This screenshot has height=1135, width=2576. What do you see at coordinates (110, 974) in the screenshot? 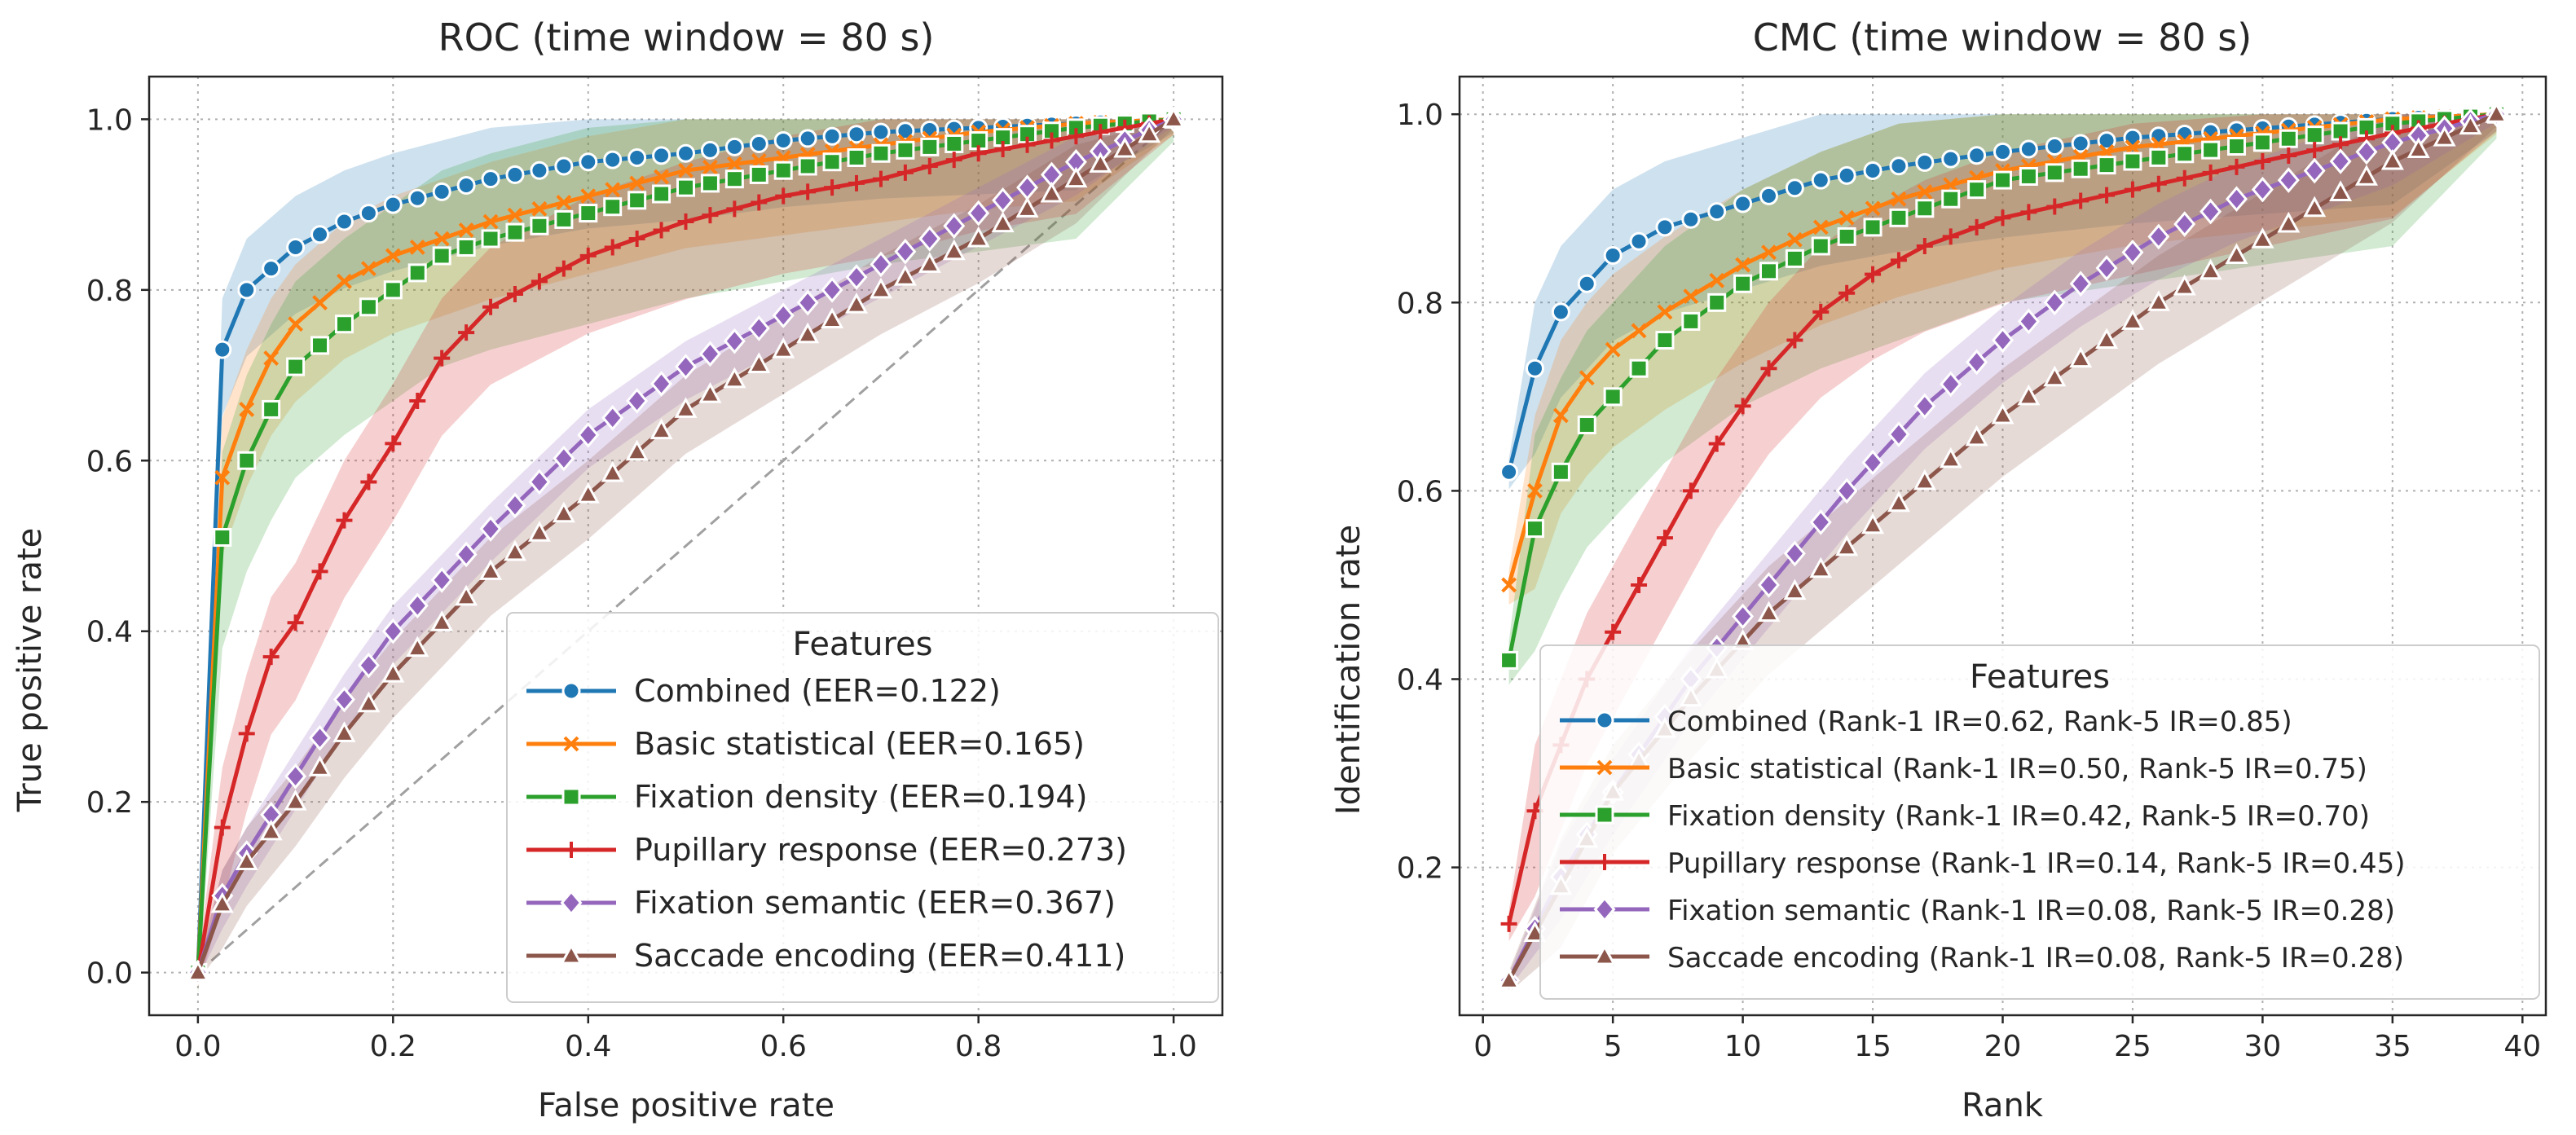
I see `roc-ytick-label: 0.0` at bounding box center [110, 974].